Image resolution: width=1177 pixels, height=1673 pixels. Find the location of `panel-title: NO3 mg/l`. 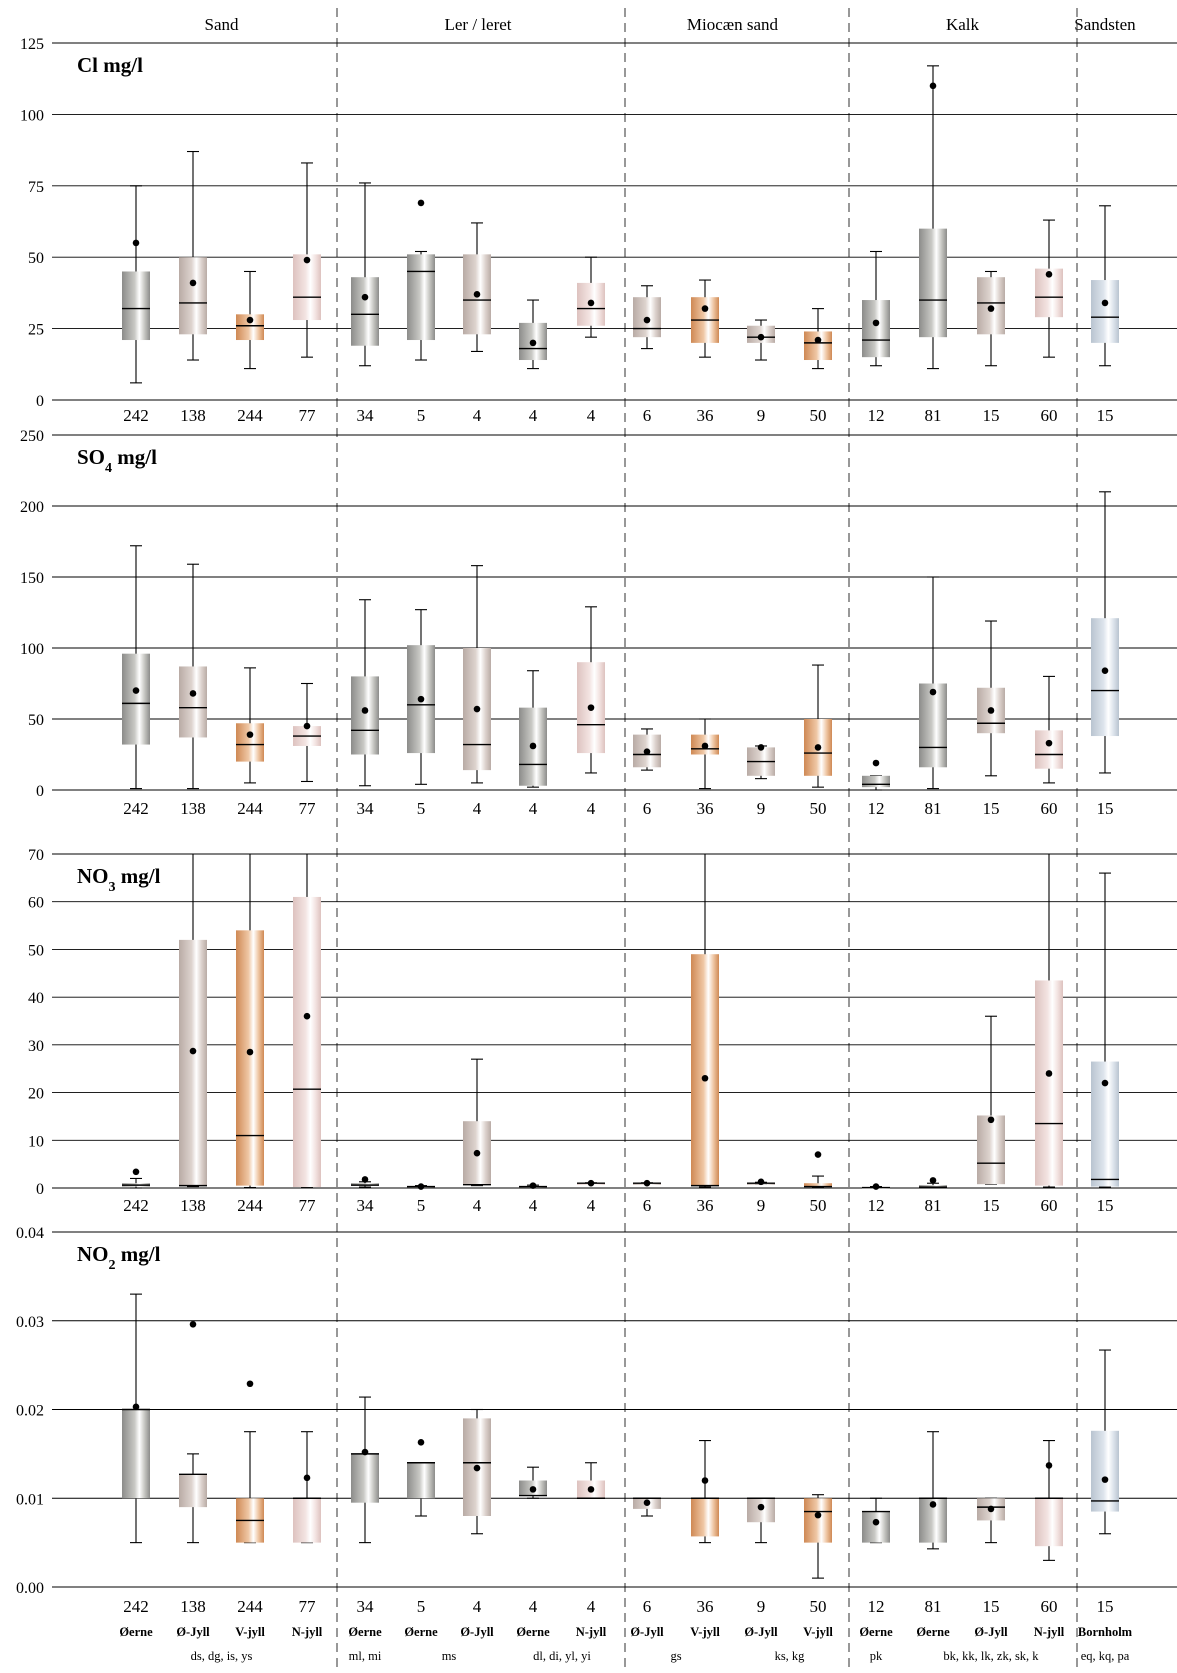

panel-title: NO3 mg/l is located at coordinates (119, 879).